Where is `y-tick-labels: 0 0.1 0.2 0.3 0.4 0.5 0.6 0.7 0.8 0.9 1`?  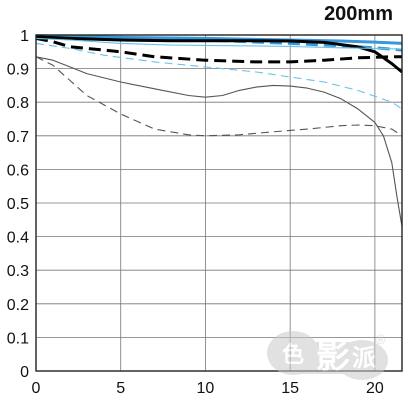 y-tick-labels: 0 0.1 0.2 0.3 0.4 0.5 0.6 0.7 0.8 0.9 1 is located at coordinates (18, 204).